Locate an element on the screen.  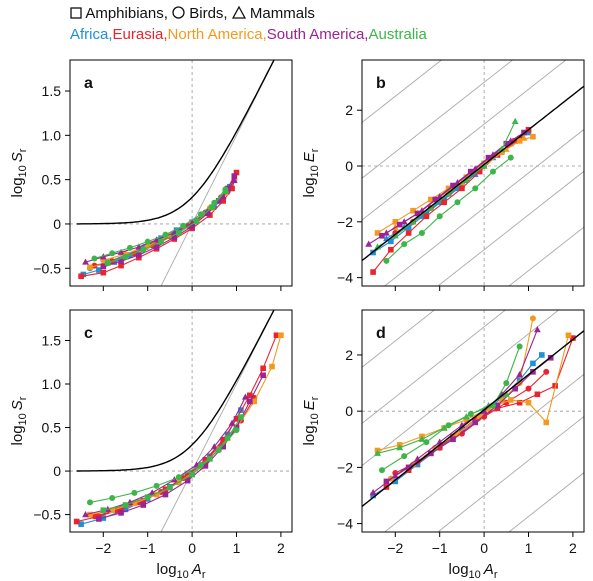
panel-frame is located at coordinates (473, 421).